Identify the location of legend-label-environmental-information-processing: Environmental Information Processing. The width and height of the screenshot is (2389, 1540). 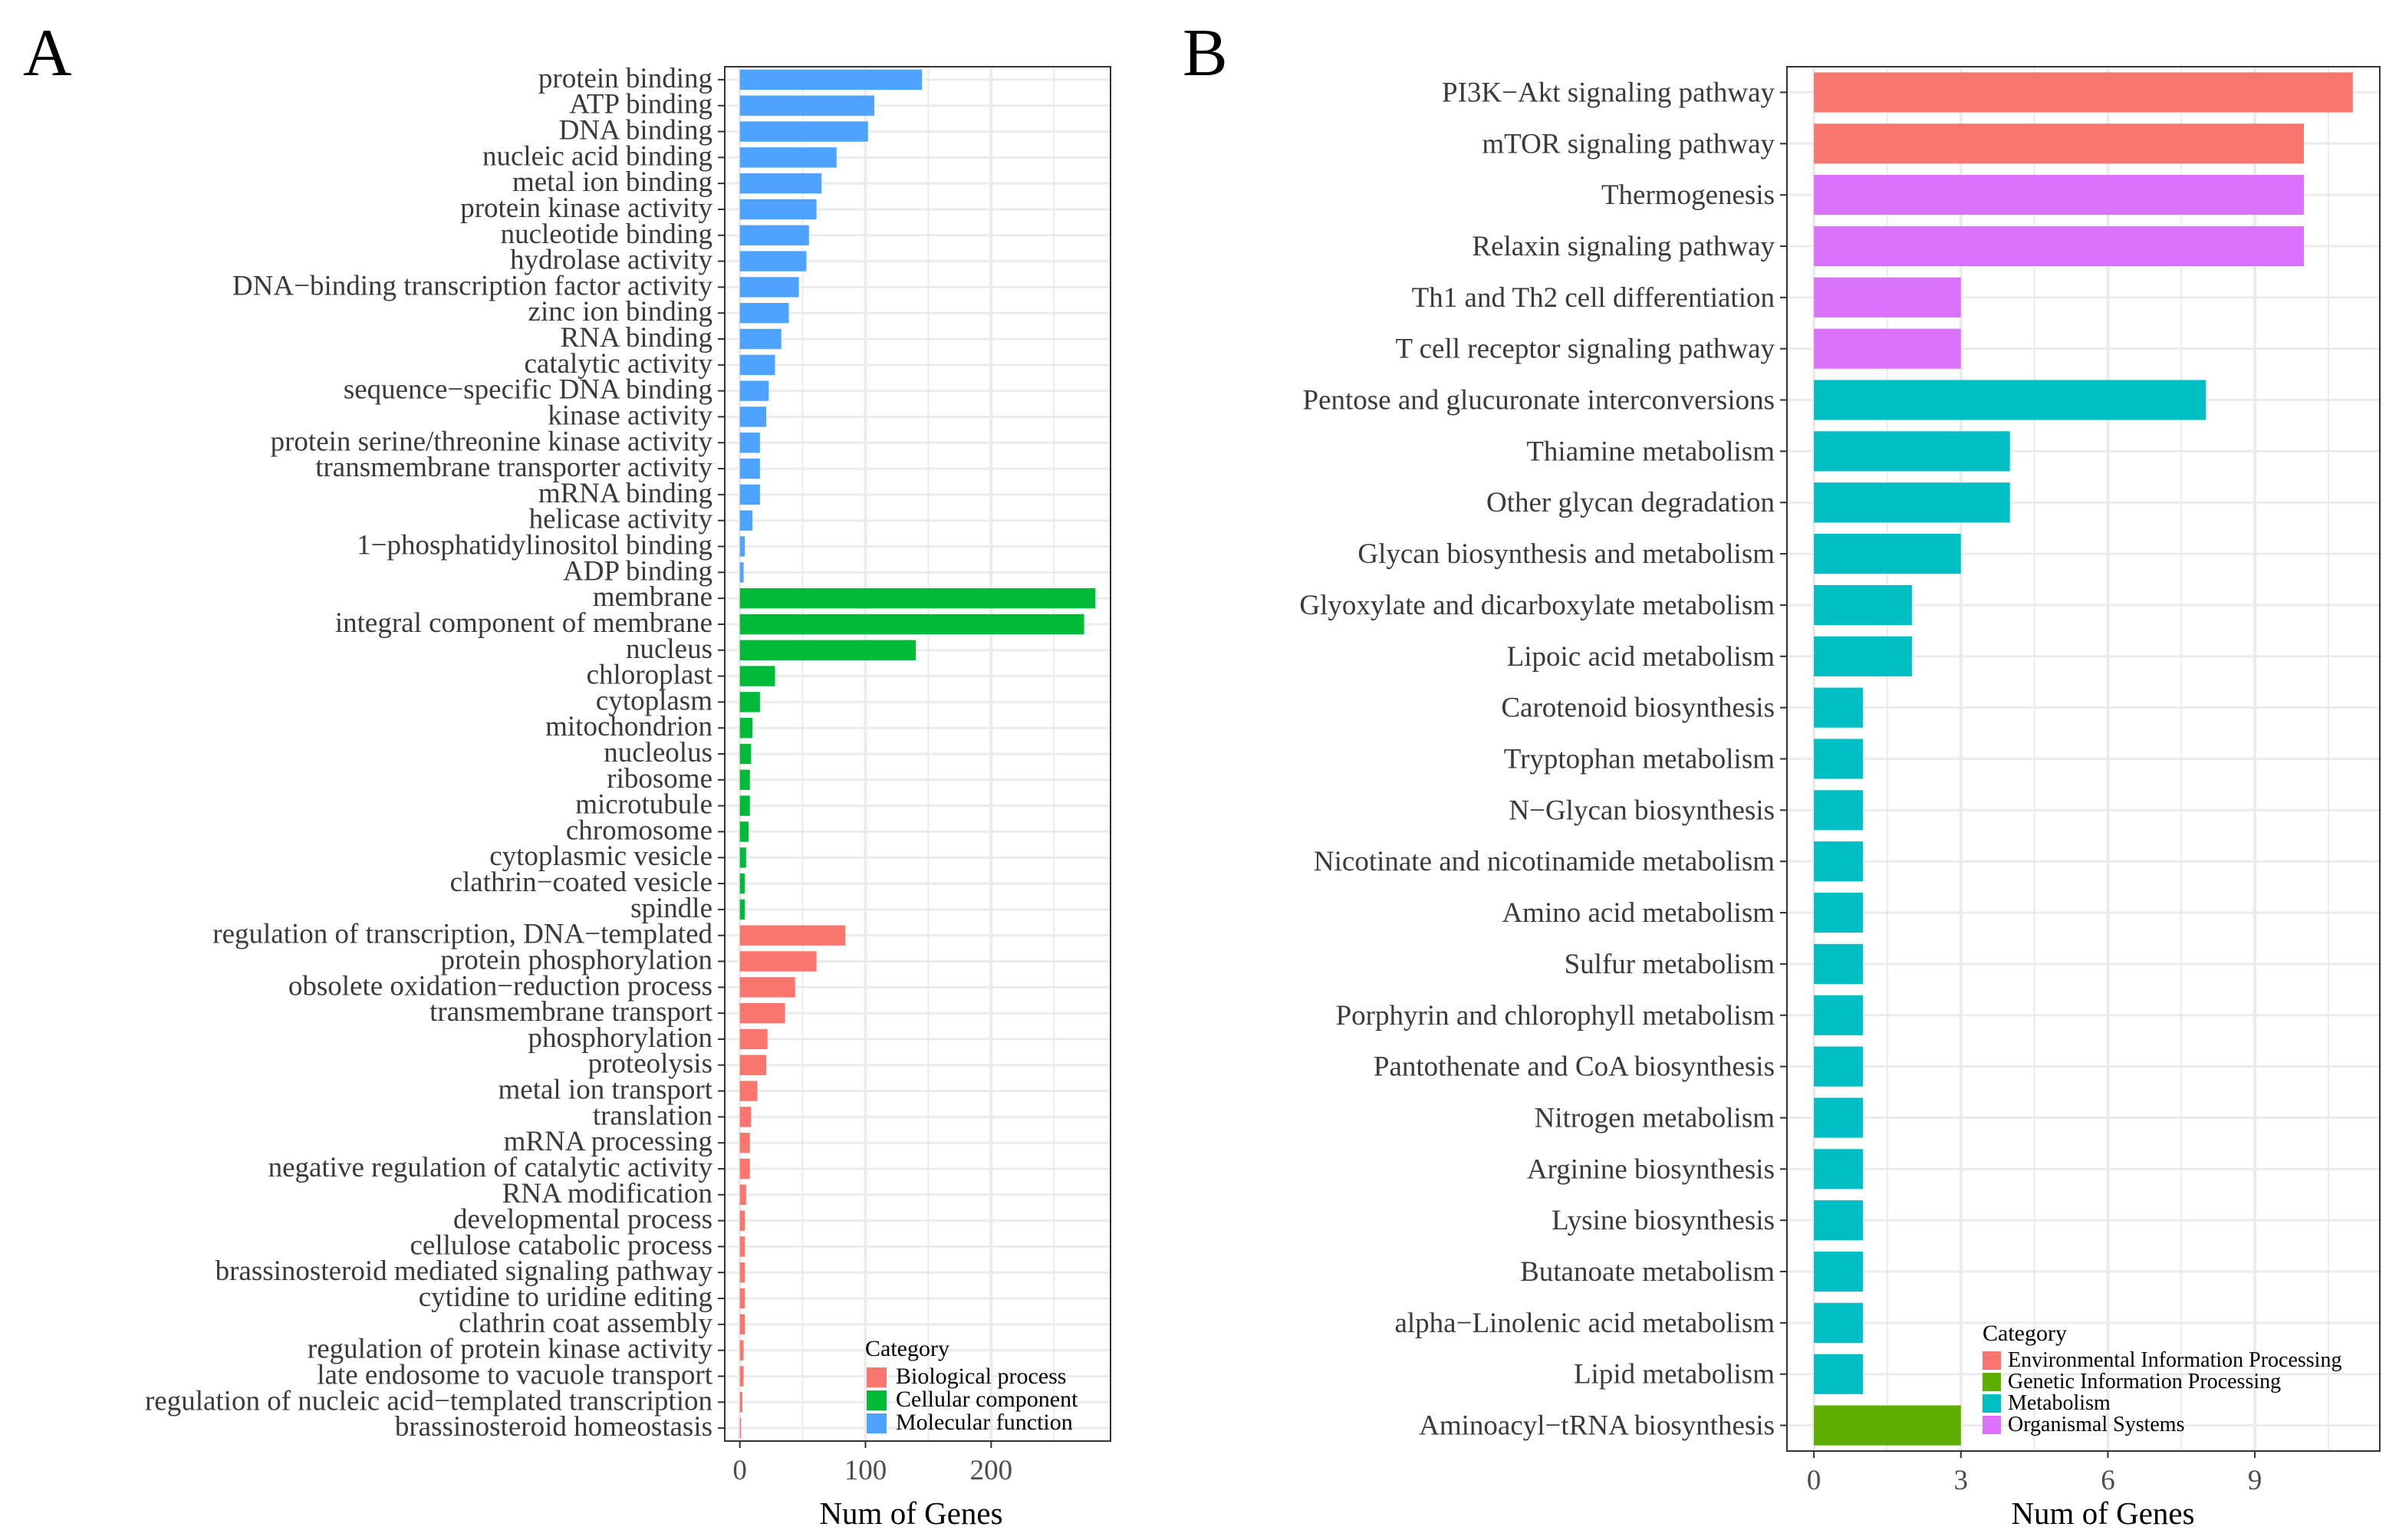
(2174, 1360).